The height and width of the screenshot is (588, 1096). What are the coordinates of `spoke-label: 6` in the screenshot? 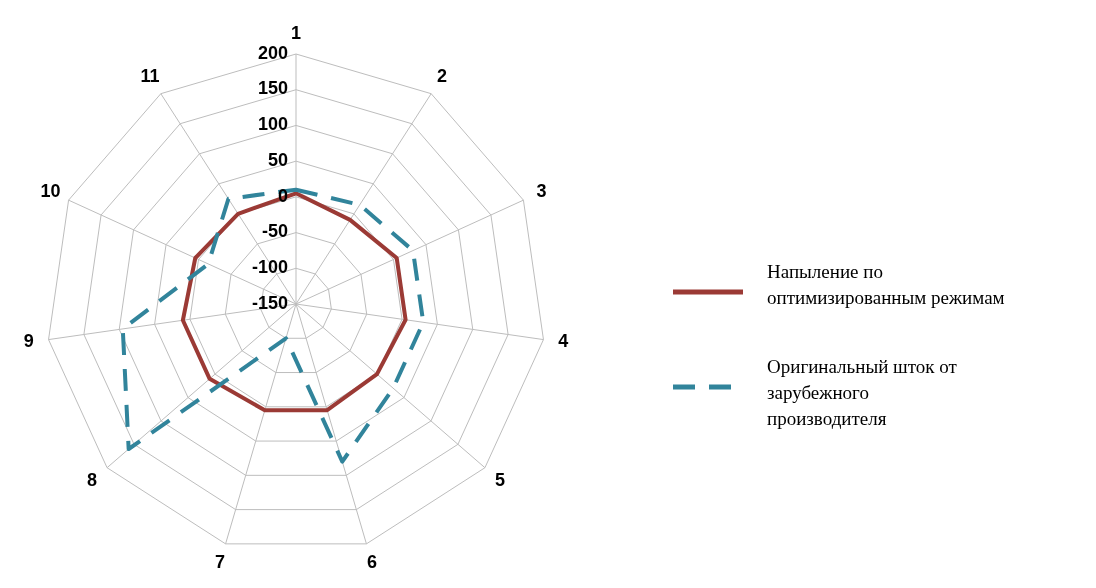 It's located at (372, 561).